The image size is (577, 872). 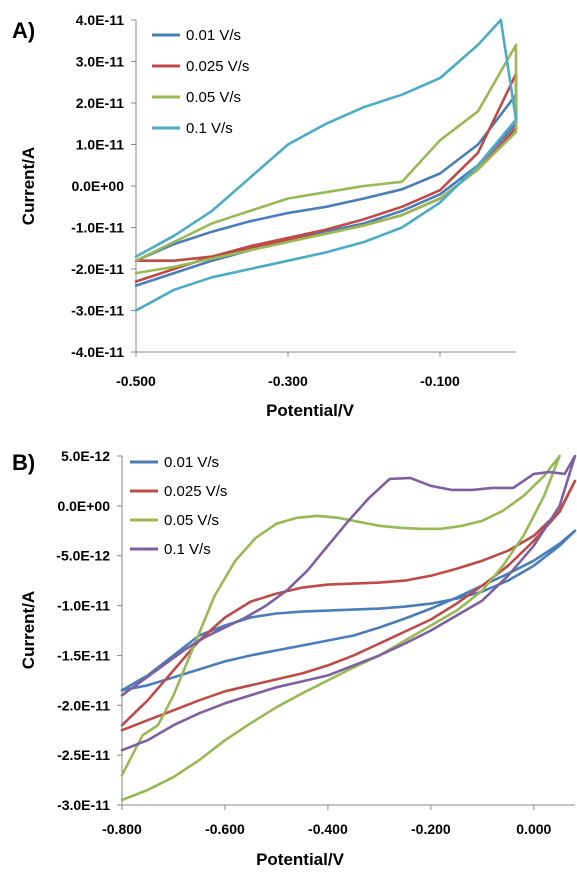 What do you see at coordinates (97, 186) in the screenshot?
I see `panel-a-y-tick-label: 0.0E+00` at bounding box center [97, 186].